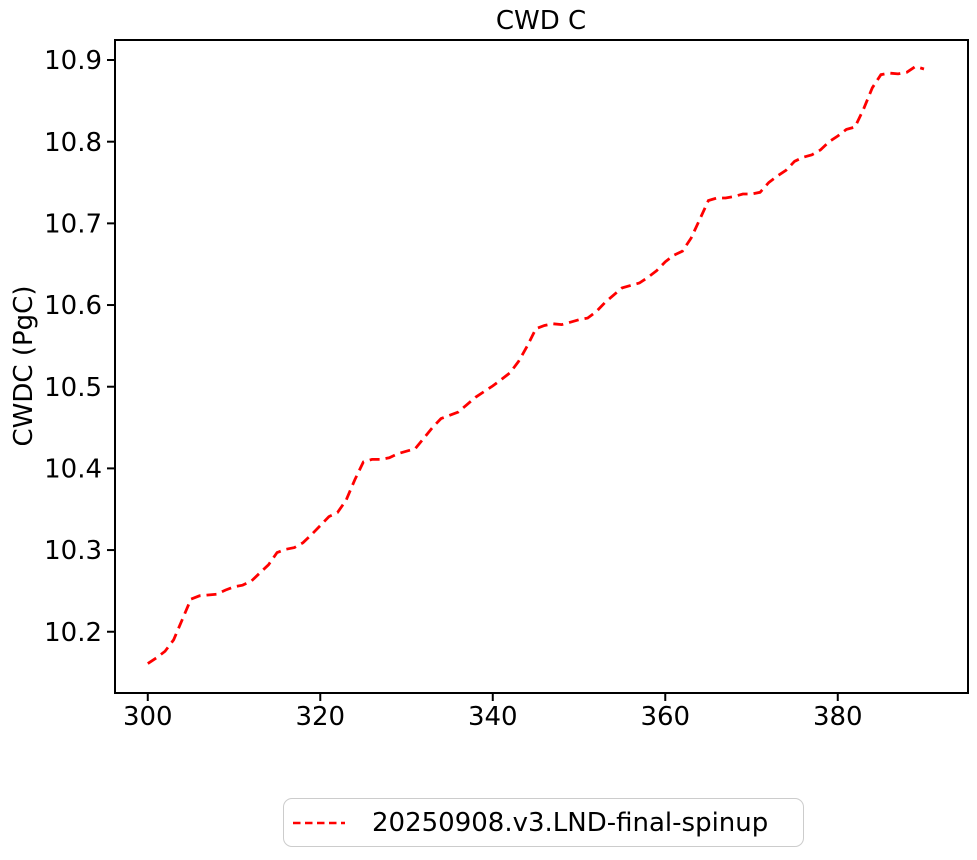 The width and height of the screenshot is (977, 860). I want to click on y-tick-label: 10.3, so click(73, 551).